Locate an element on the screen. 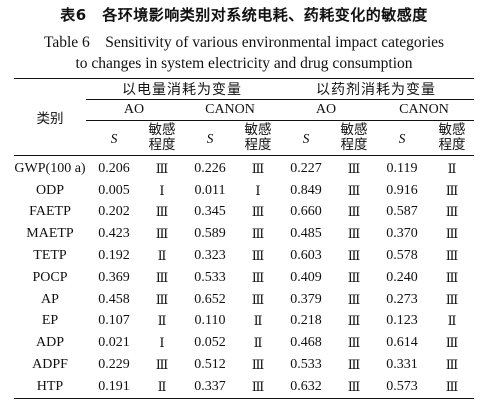 This screenshot has height=411, width=488. sensitivity-value: 0.191 is located at coordinates (114, 387).